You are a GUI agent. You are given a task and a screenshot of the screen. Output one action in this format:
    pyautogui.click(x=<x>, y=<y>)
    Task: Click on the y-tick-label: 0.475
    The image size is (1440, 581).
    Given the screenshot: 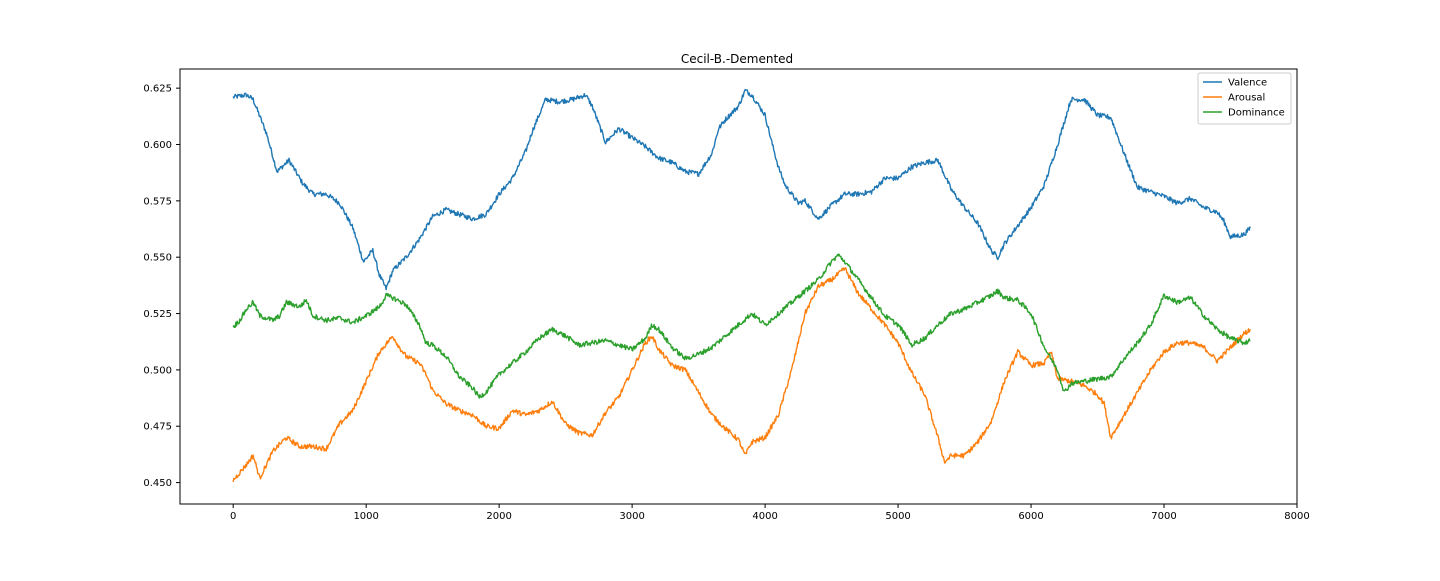 What is the action you would take?
    pyautogui.click(x=157, y=427)
    